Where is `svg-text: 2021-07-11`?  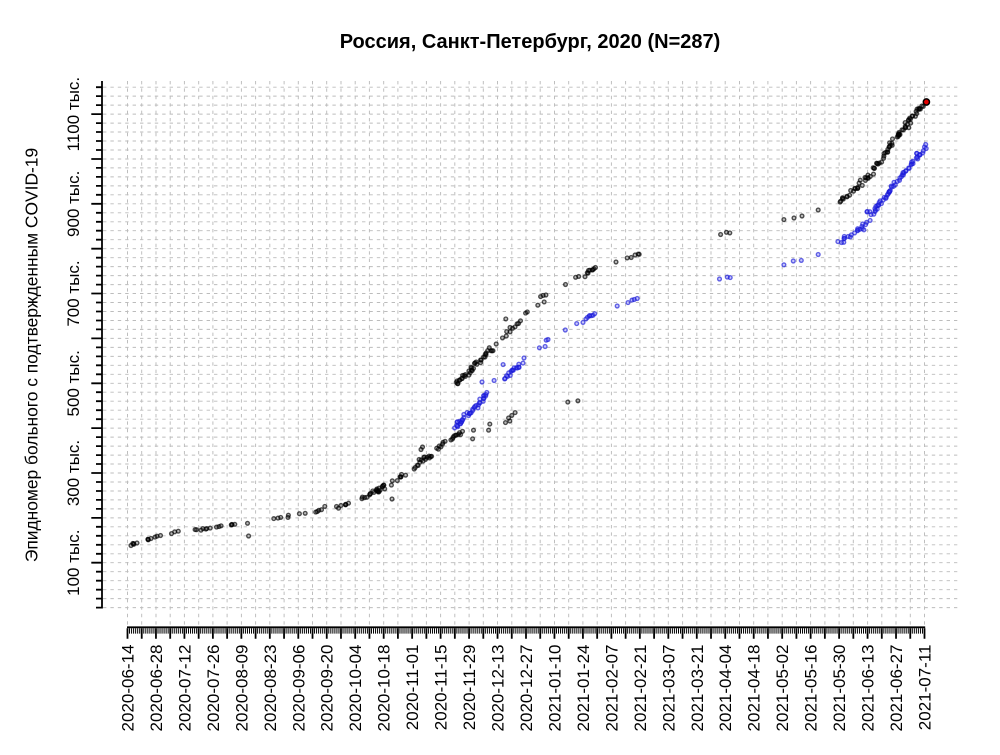
svg-text: 2021-07-11 is located at coordinates (925, 688).